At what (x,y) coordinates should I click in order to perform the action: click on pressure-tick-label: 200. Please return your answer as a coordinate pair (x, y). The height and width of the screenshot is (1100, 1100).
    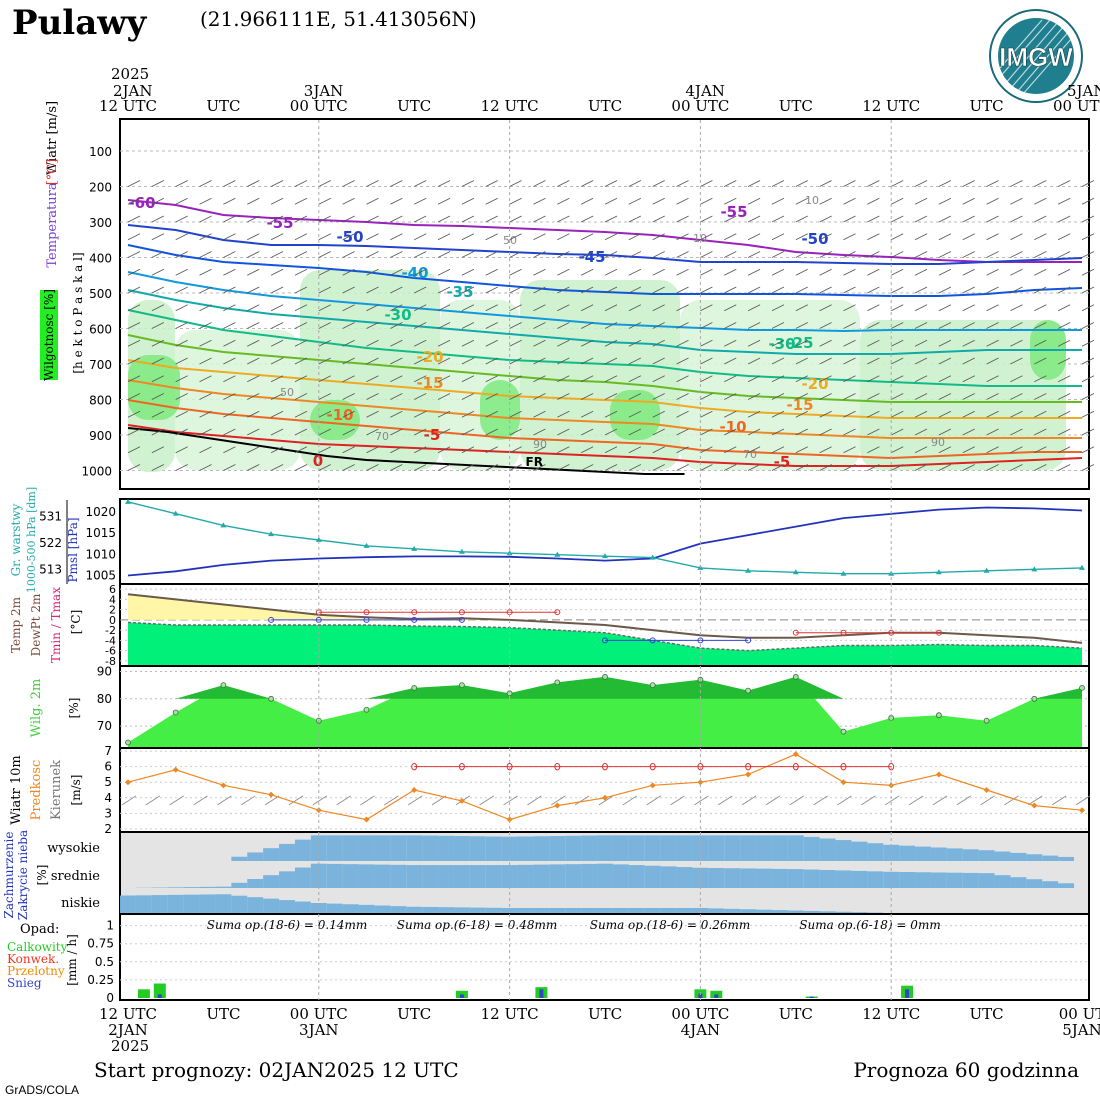
    Looking at the image, I should click on (100, 188).